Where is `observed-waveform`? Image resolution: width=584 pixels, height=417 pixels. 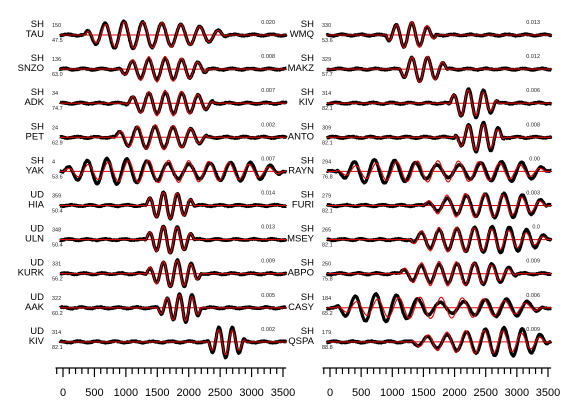
observed-waveform is located at coordinates (439, 341).